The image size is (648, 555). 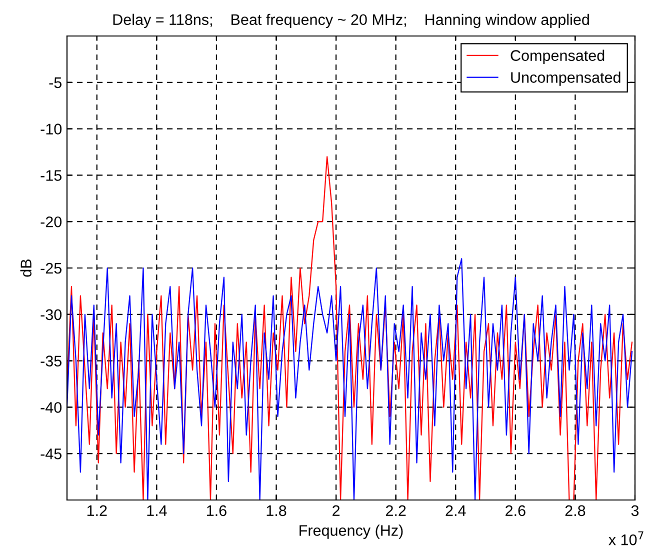 I want to click on x-tick-label: 1.8, so click(x=276, y=510).